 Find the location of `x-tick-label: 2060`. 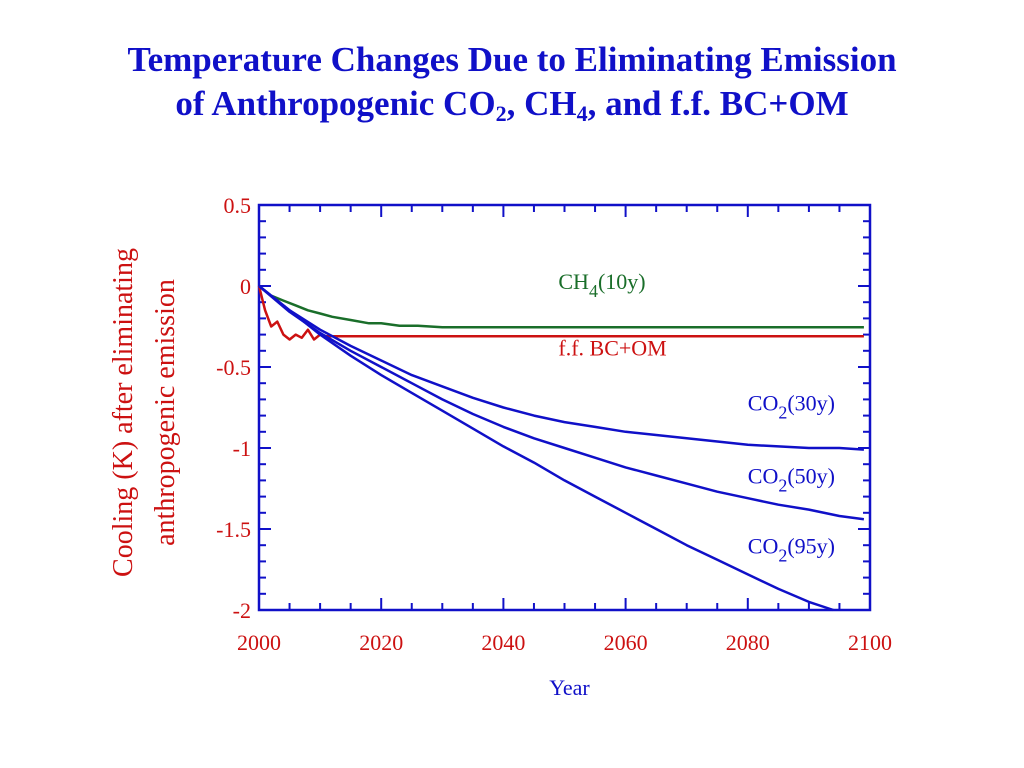

x-tick-label: 2060 is located at coordinates (626, 642).